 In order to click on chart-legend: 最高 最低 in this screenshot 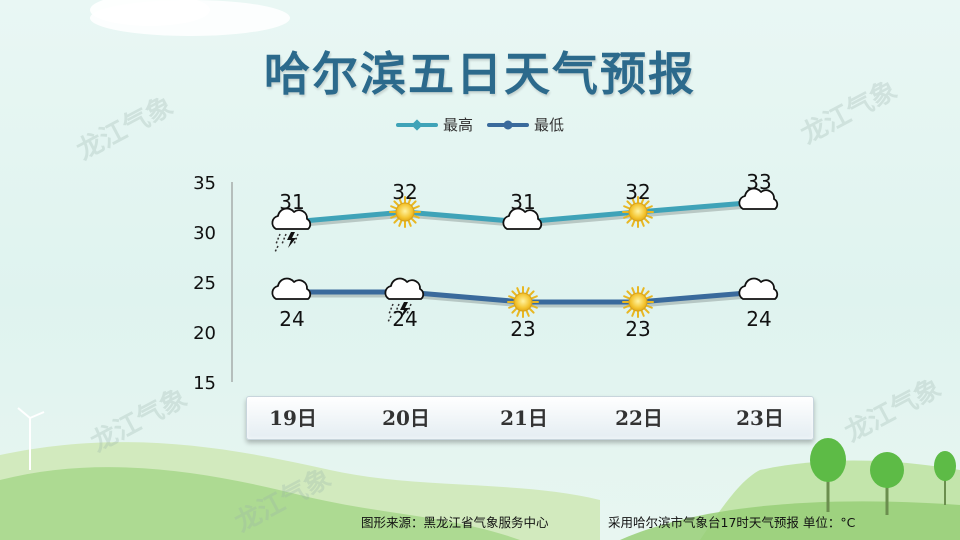, I will do `click(480, 124)`.